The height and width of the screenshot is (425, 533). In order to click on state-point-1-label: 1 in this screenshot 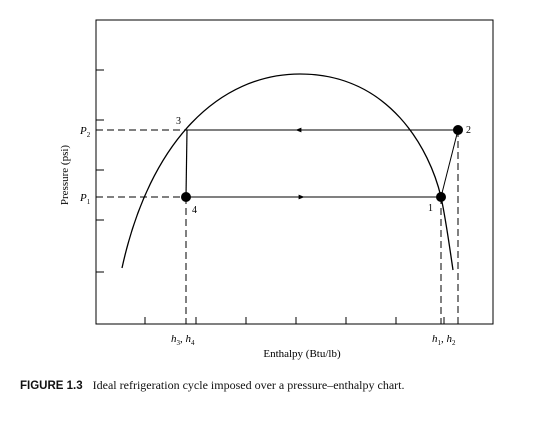, I will do `click(430, 208)`.